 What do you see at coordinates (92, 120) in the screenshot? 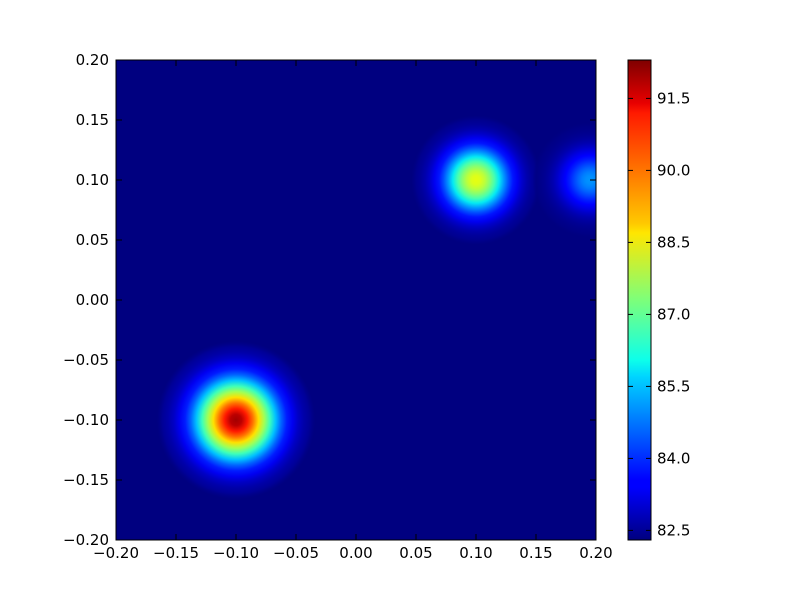
I see `y-tick-label: 0.15` at bounding box center [92, 120].